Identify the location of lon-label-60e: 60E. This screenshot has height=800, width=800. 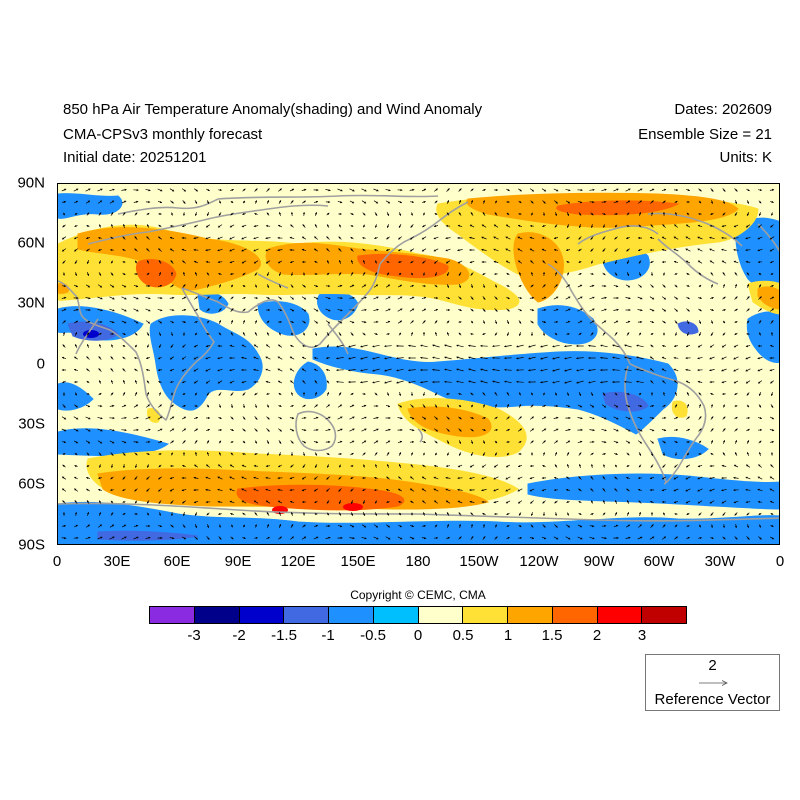
(177, 561).